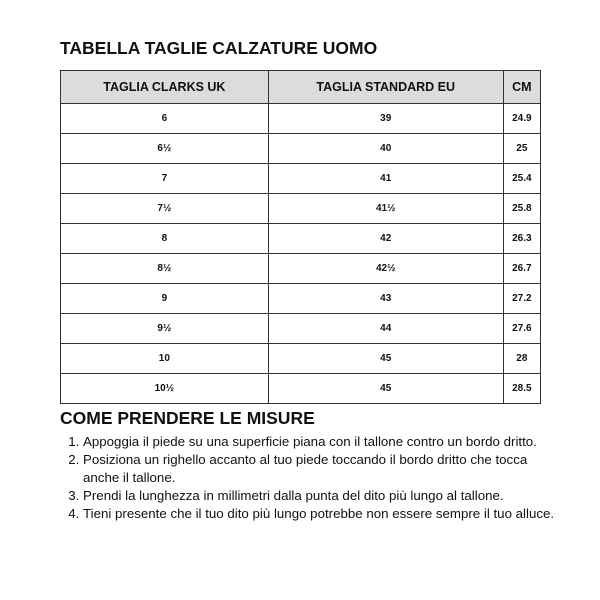 Image resolution: width=600 pixels, height=600 pixels. What do you see at coordinates (522, 87) in the screenshot?
I see `header-cm: CM` at bounding box center [522, 87].